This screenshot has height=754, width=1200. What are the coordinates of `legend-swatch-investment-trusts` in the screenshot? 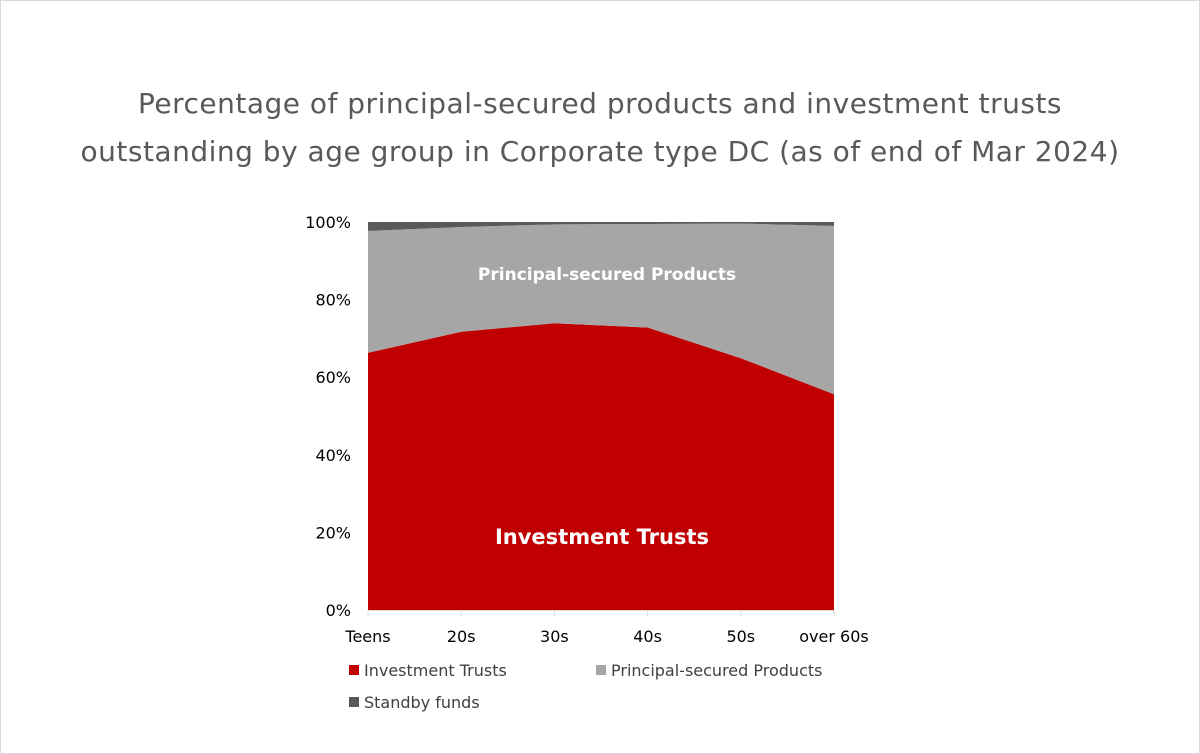 It's located at (354, 670).